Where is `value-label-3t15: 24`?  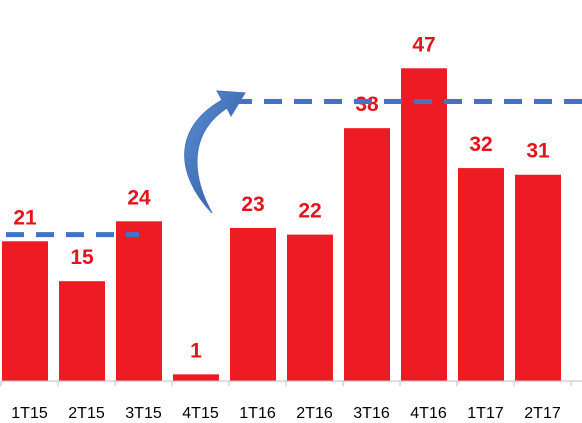
value-label-3t15: 24 is located at coordinates (139, 197).